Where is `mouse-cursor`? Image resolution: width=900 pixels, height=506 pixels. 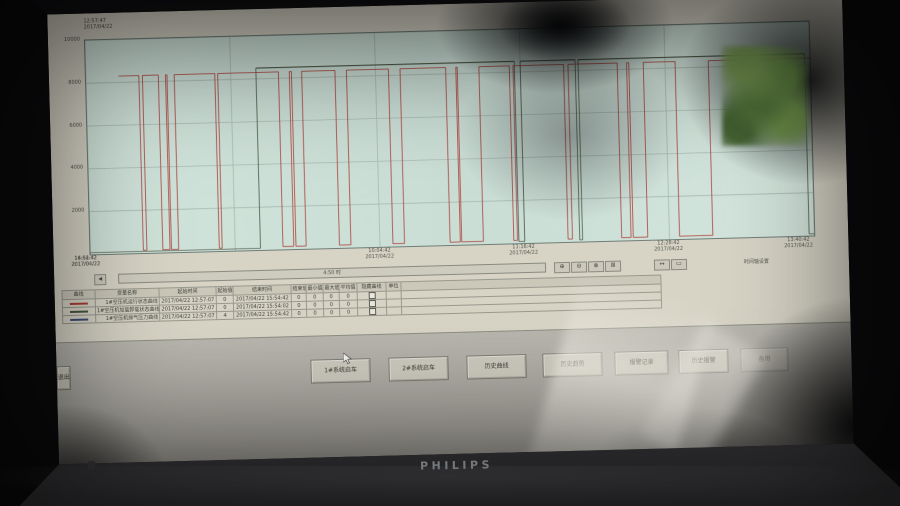 mouse-cursor is located at coordinates (347, 358).